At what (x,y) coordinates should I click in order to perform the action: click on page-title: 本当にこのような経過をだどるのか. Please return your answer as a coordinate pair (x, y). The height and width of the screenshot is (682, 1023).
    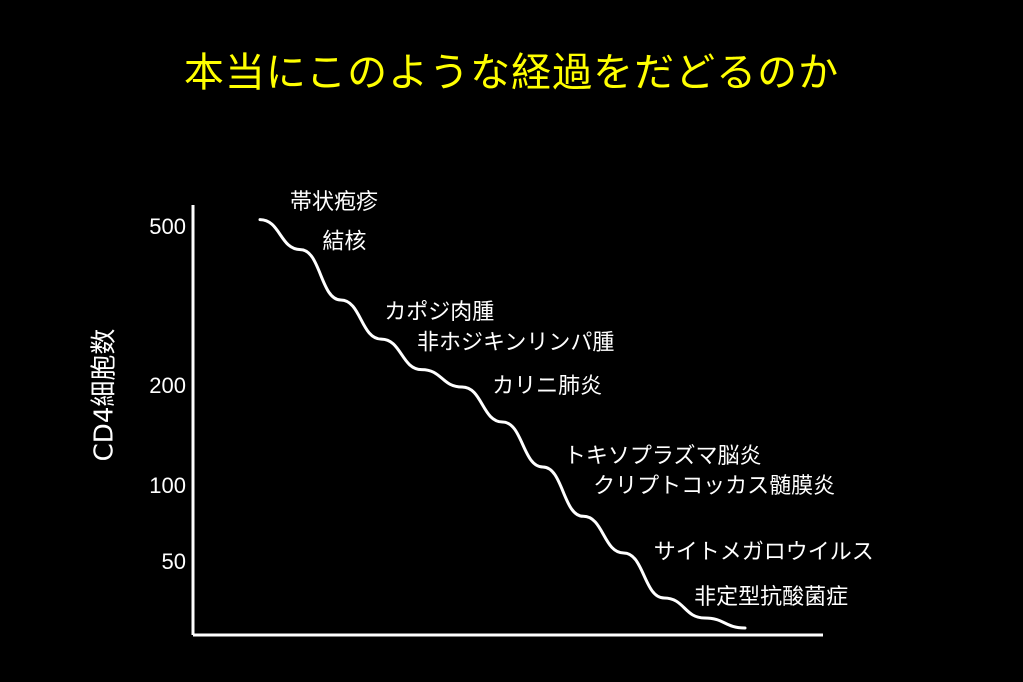
    Looking at the image, I should click on (511, 73).